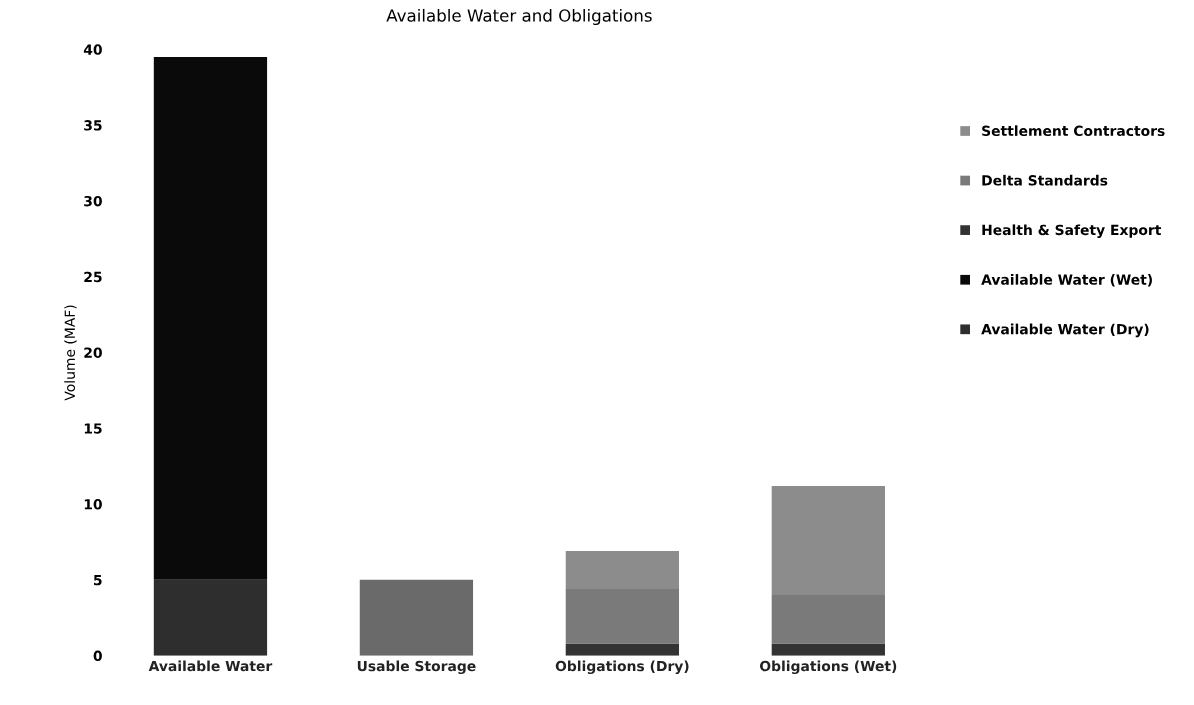  What do you see at coordinates (93, 428) in the screenshot?
I see `y-tick-label: 15` at bounding box center [93, 428].